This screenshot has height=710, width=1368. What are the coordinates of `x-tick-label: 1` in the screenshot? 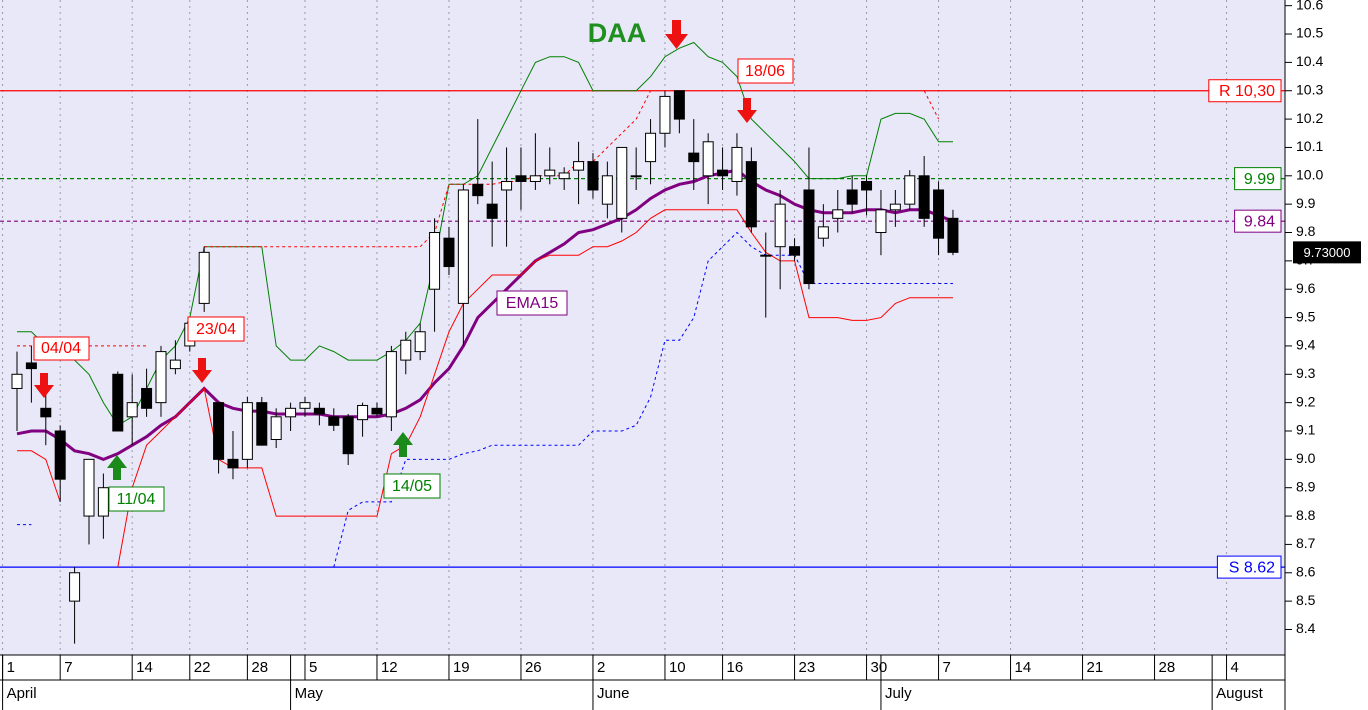 It's located at (11, 667).